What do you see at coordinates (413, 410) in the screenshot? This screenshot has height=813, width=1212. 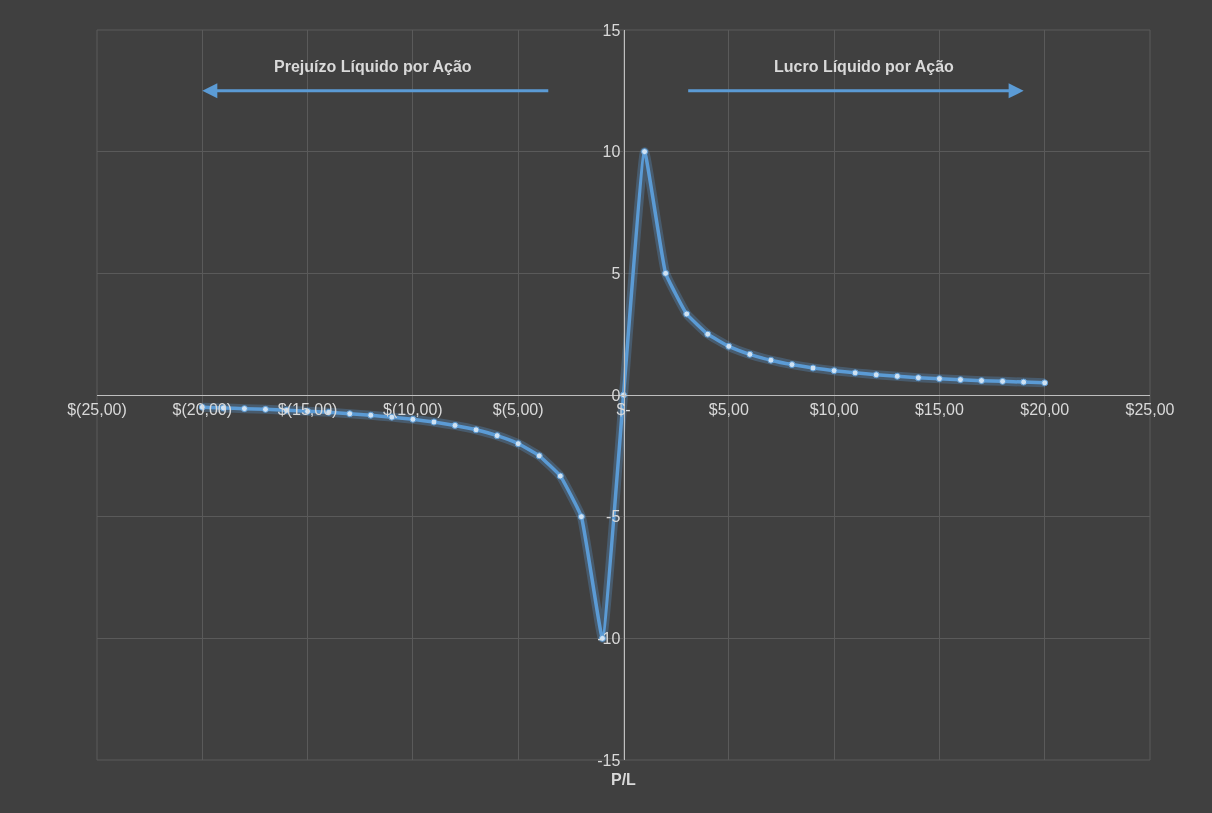 I see `x-tick-label: $(10,00)` at bounding box center [413, 410].